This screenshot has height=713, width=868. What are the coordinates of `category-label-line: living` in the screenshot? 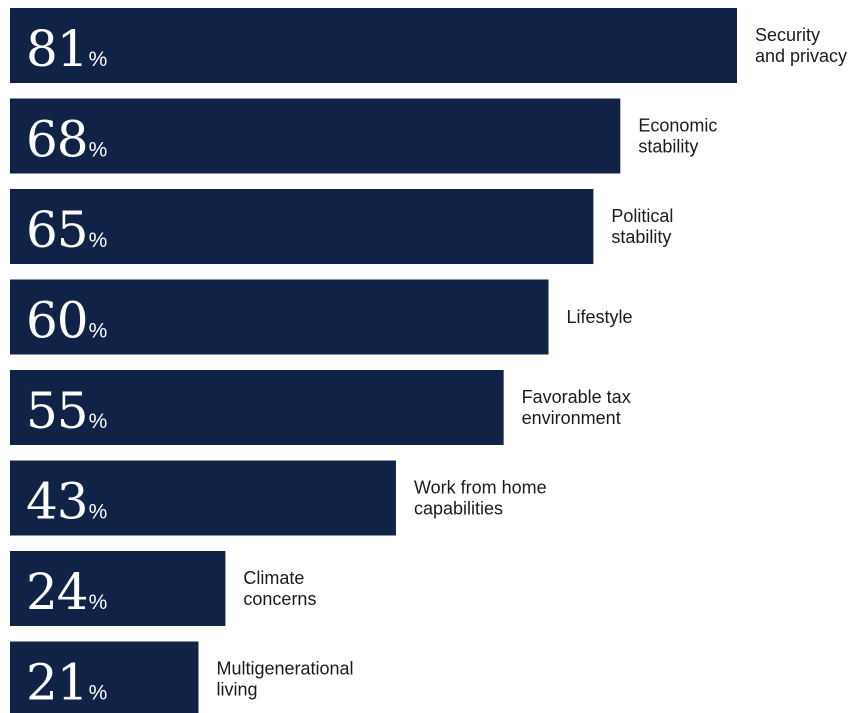 It's located at (236, 690).